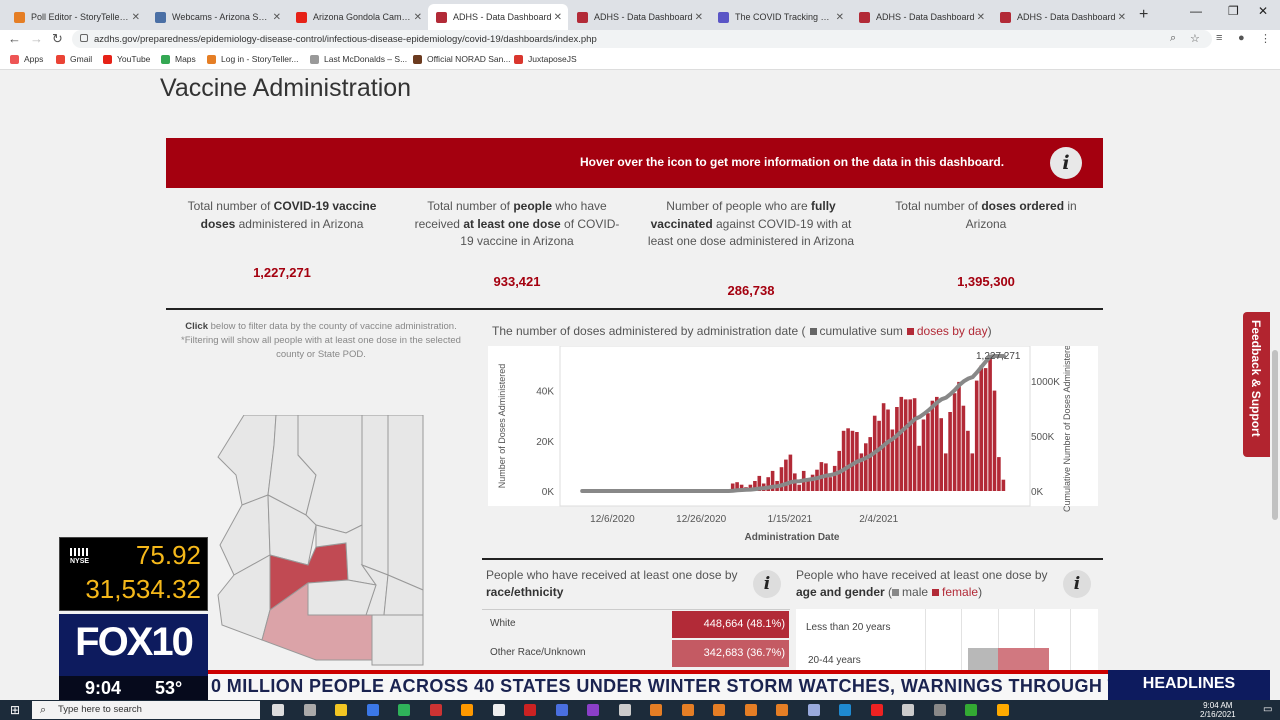 The image size is (1280, 720). I want to click on windows-start-icon: ⊞, so click(15, 710).